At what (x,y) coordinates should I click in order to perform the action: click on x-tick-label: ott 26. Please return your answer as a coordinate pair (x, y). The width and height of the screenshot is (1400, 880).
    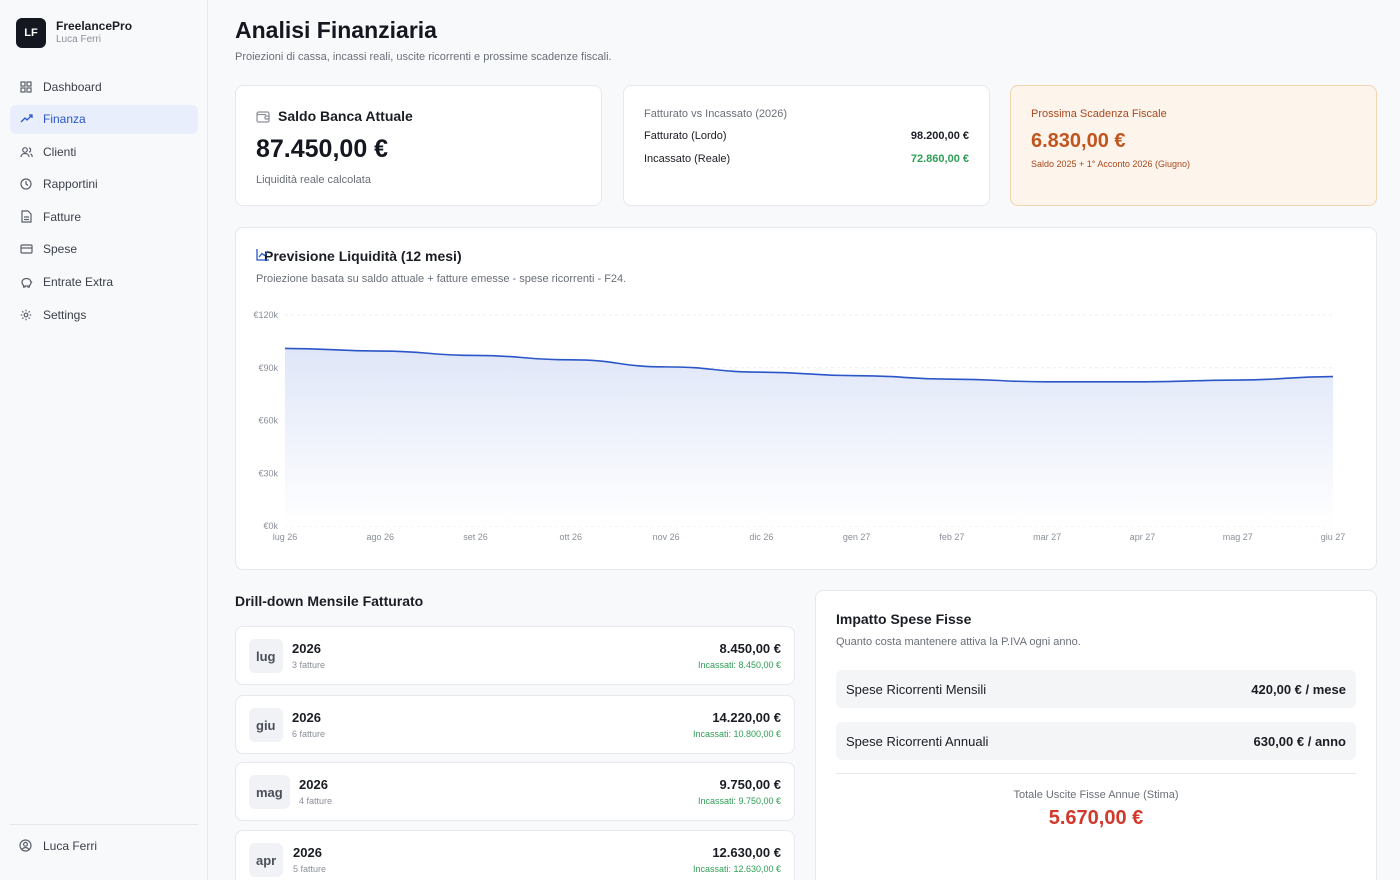
    Looking at the image, I should click on (571, 537).